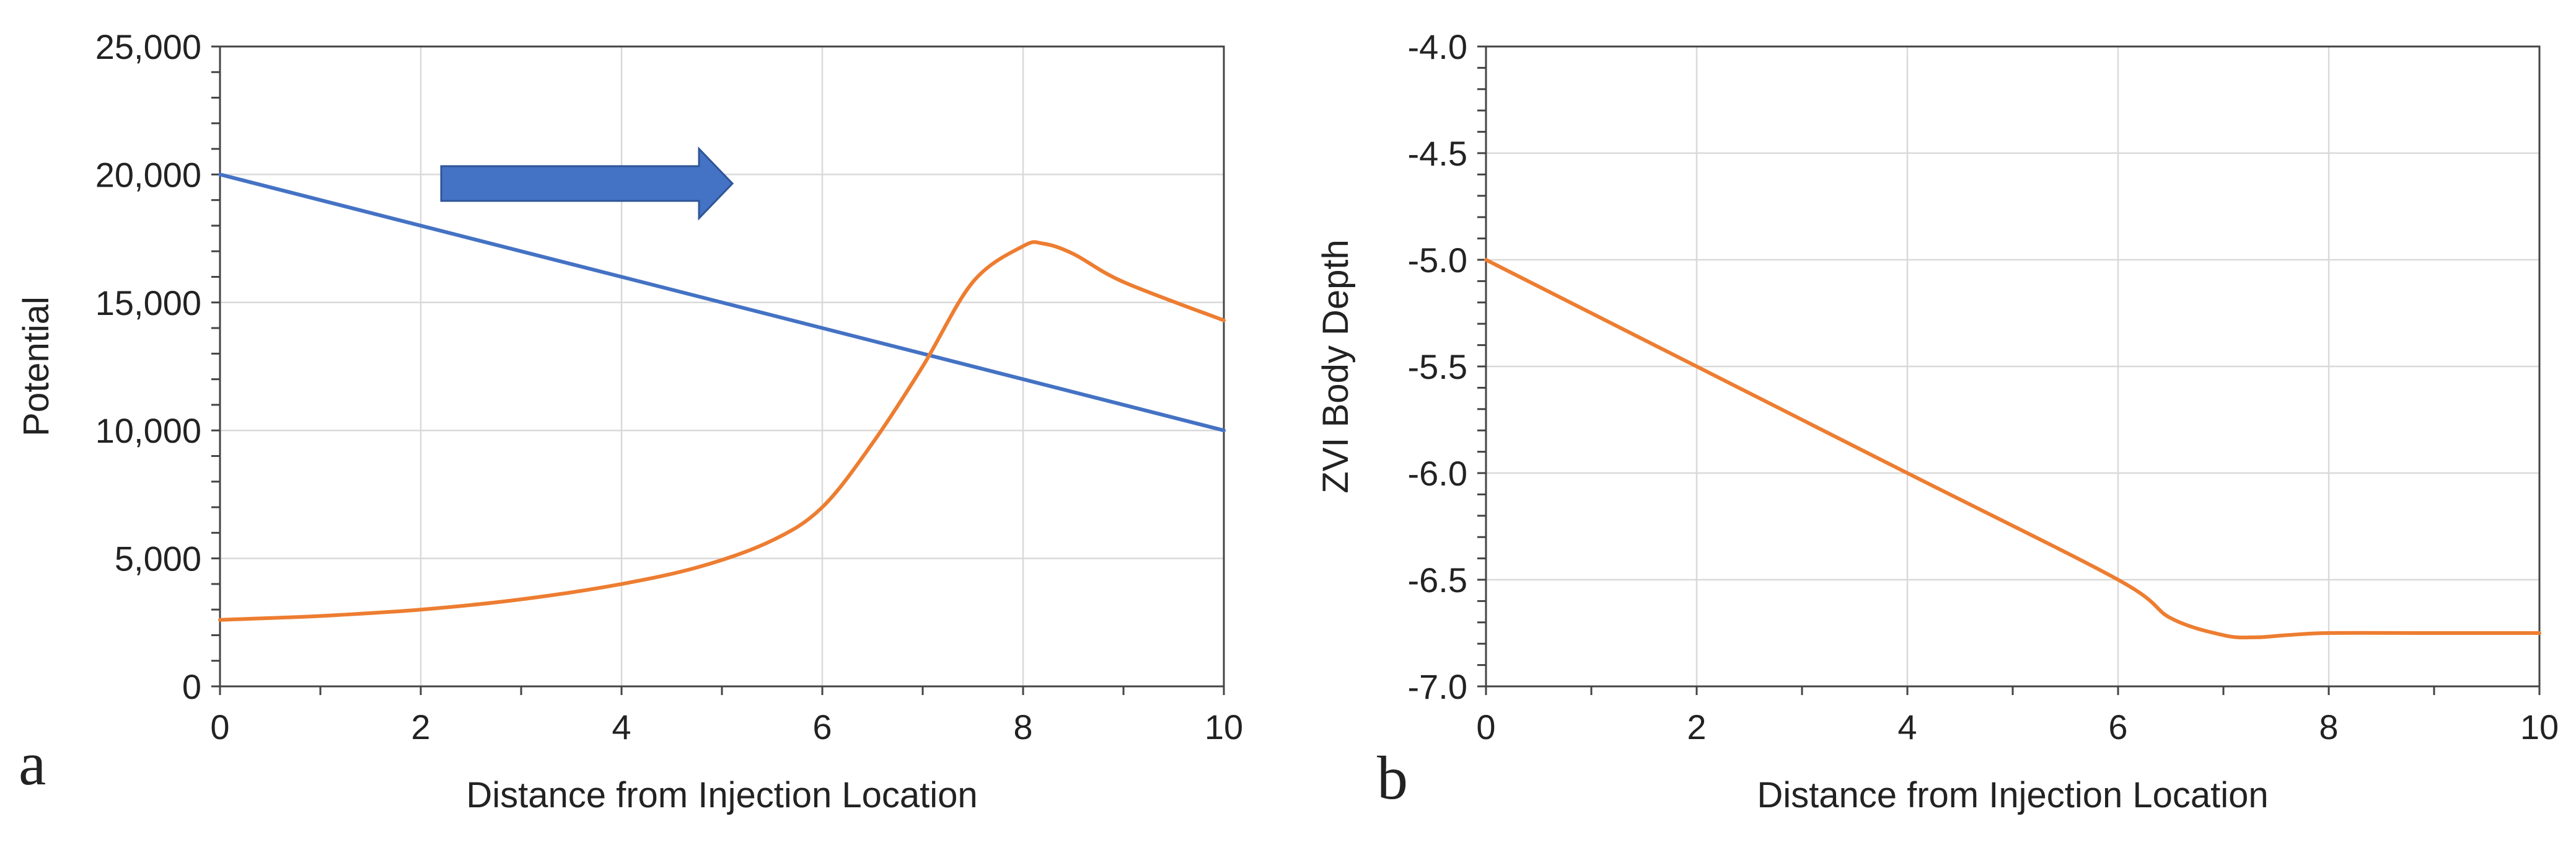 The height and width of the screenshot is (842, 2576). I want to click on y-tick-label: -6.5, so click(1438, 580).